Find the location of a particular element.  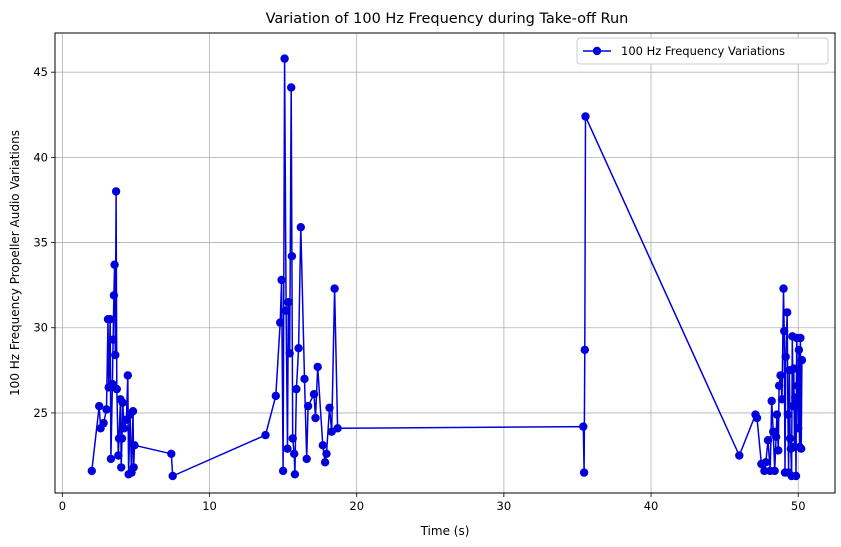

legend-box is located at coordinates (702, 51).